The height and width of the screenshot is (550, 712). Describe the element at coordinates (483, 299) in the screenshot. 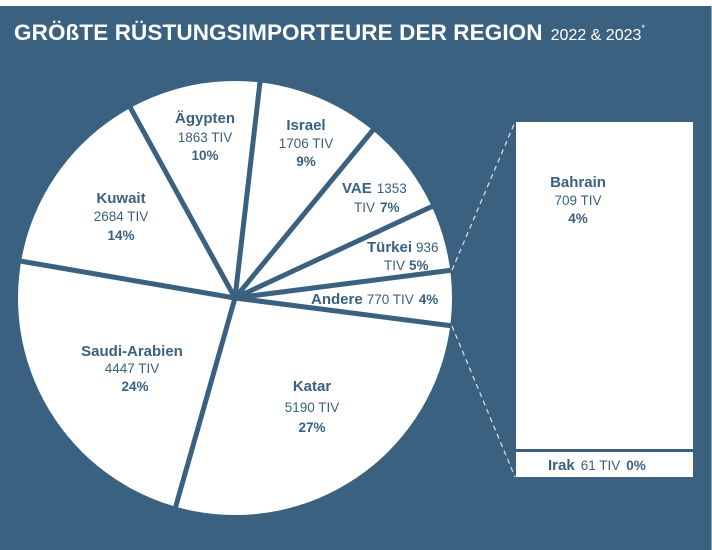

I see `connector-lines` at that location.